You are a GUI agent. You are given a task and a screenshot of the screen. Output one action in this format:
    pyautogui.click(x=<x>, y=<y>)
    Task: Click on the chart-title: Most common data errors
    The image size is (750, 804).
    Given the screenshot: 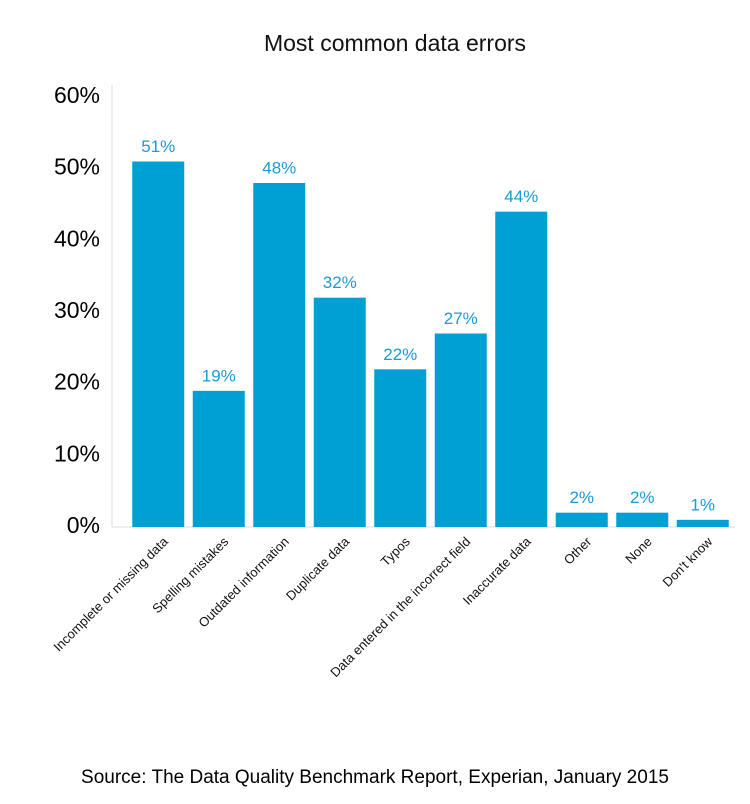 What is the action you would take?
    pyautogui.click(x=395, y=43)
    